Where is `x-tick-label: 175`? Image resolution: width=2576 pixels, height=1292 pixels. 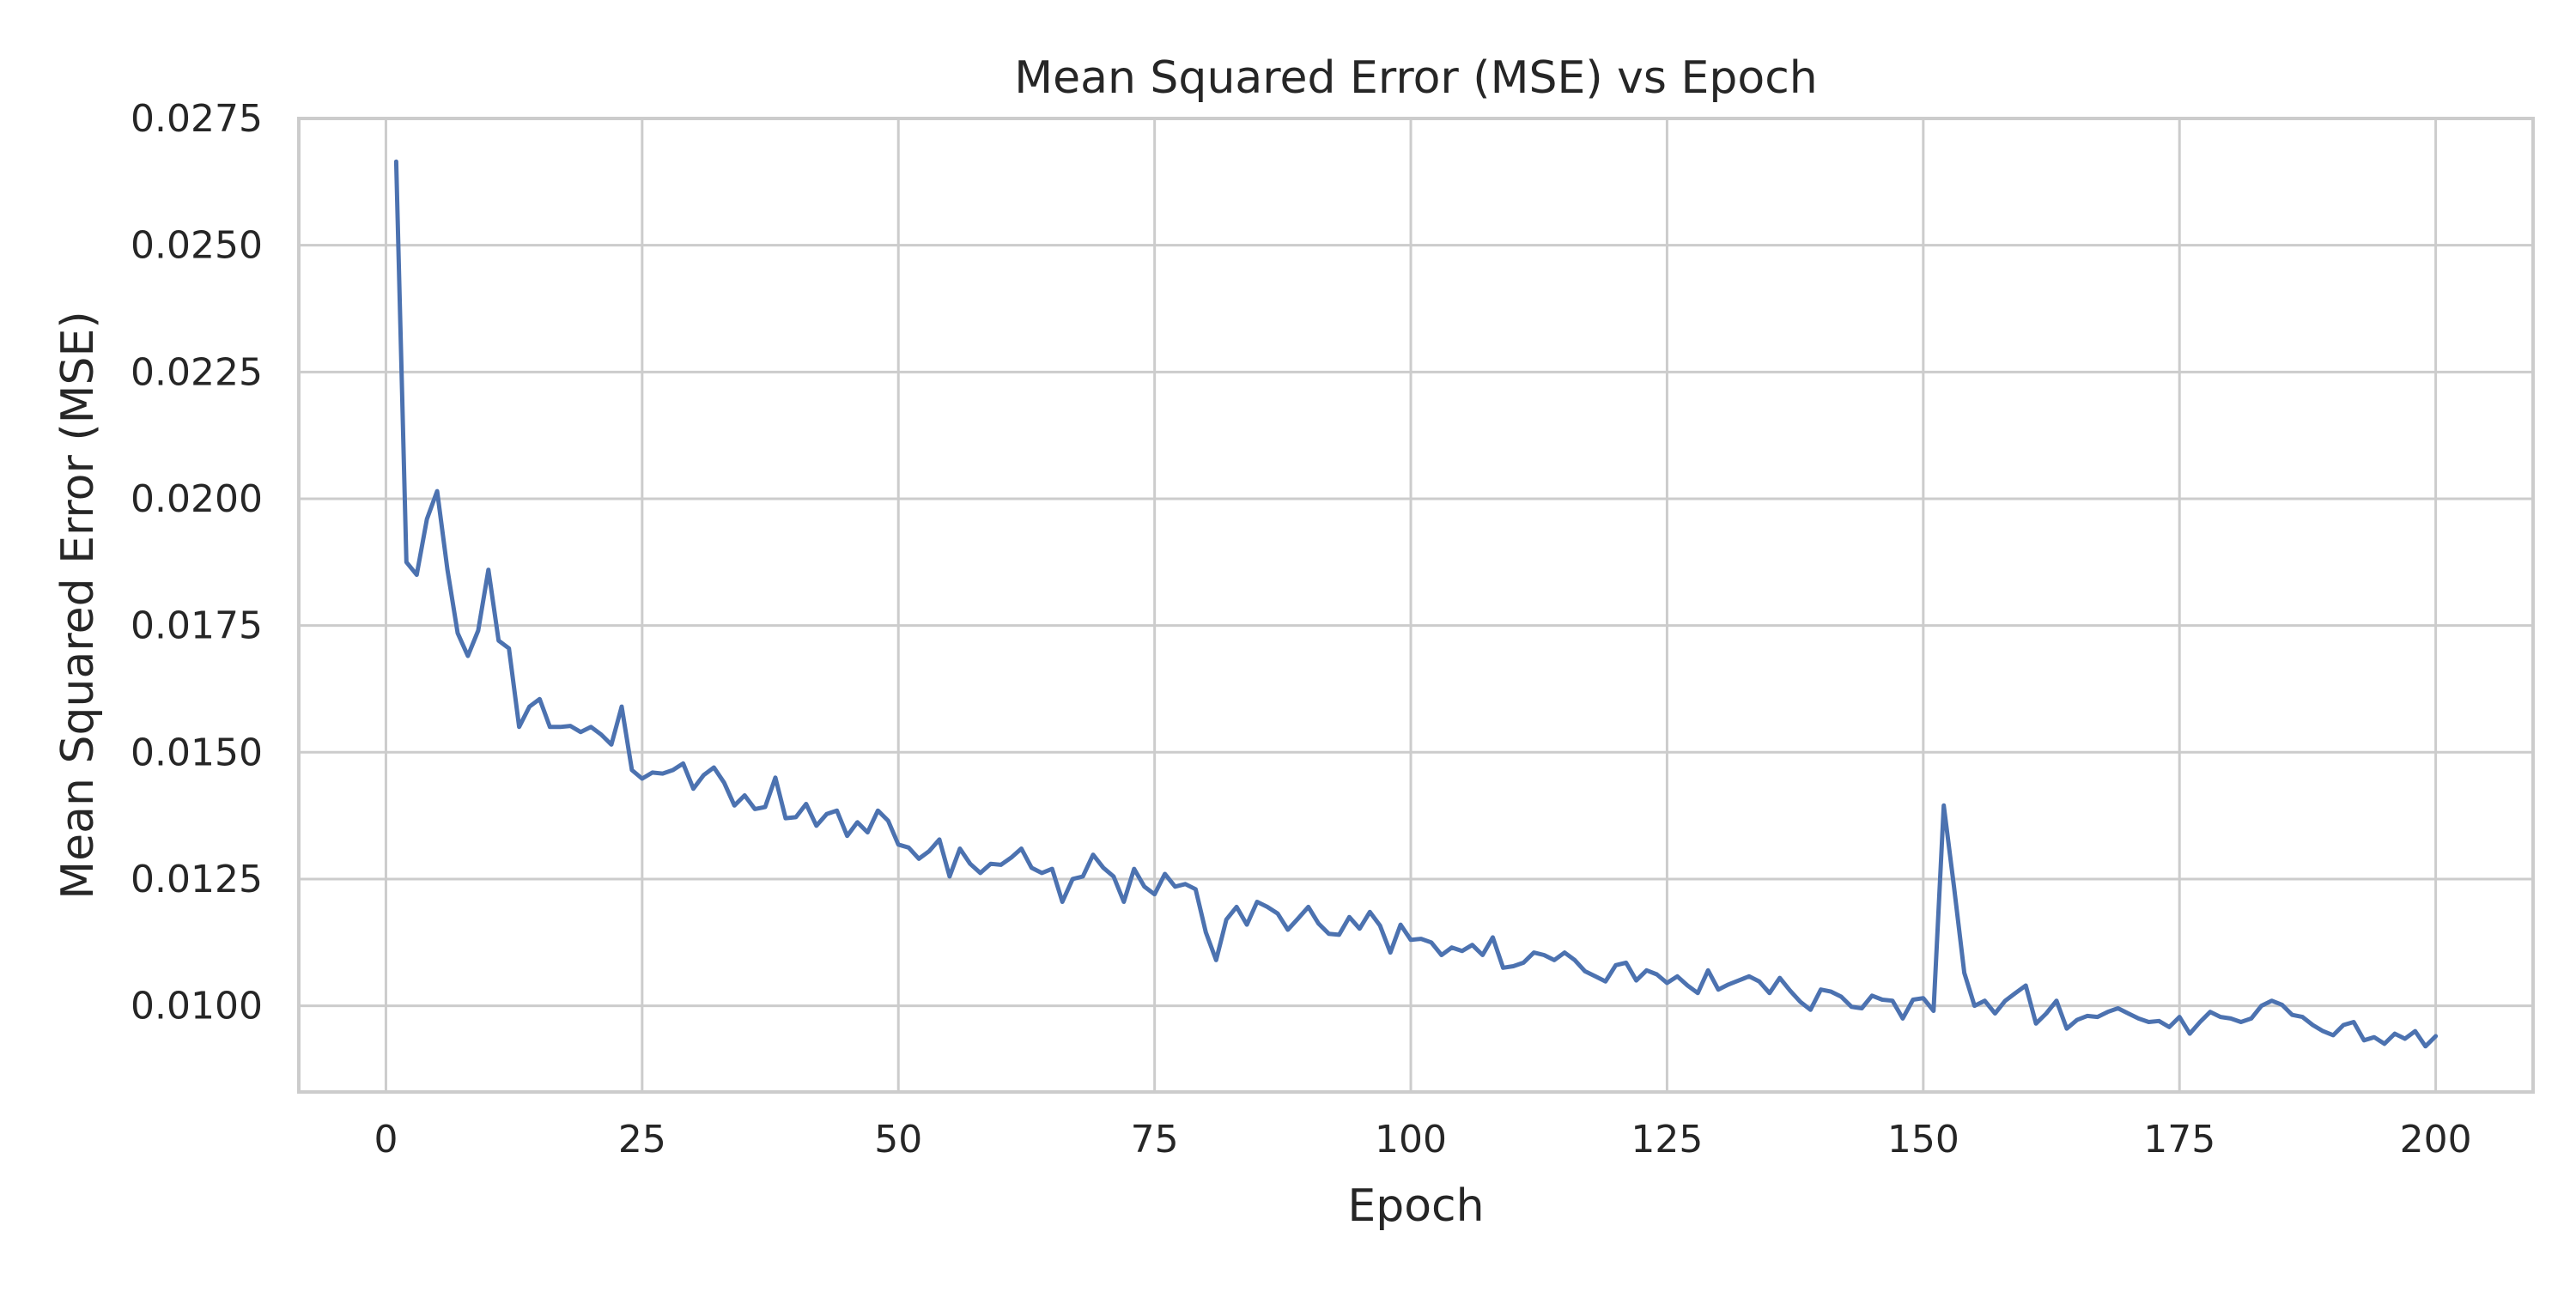 x-tick-label: 175 is located at coordinates (2179, 1140).